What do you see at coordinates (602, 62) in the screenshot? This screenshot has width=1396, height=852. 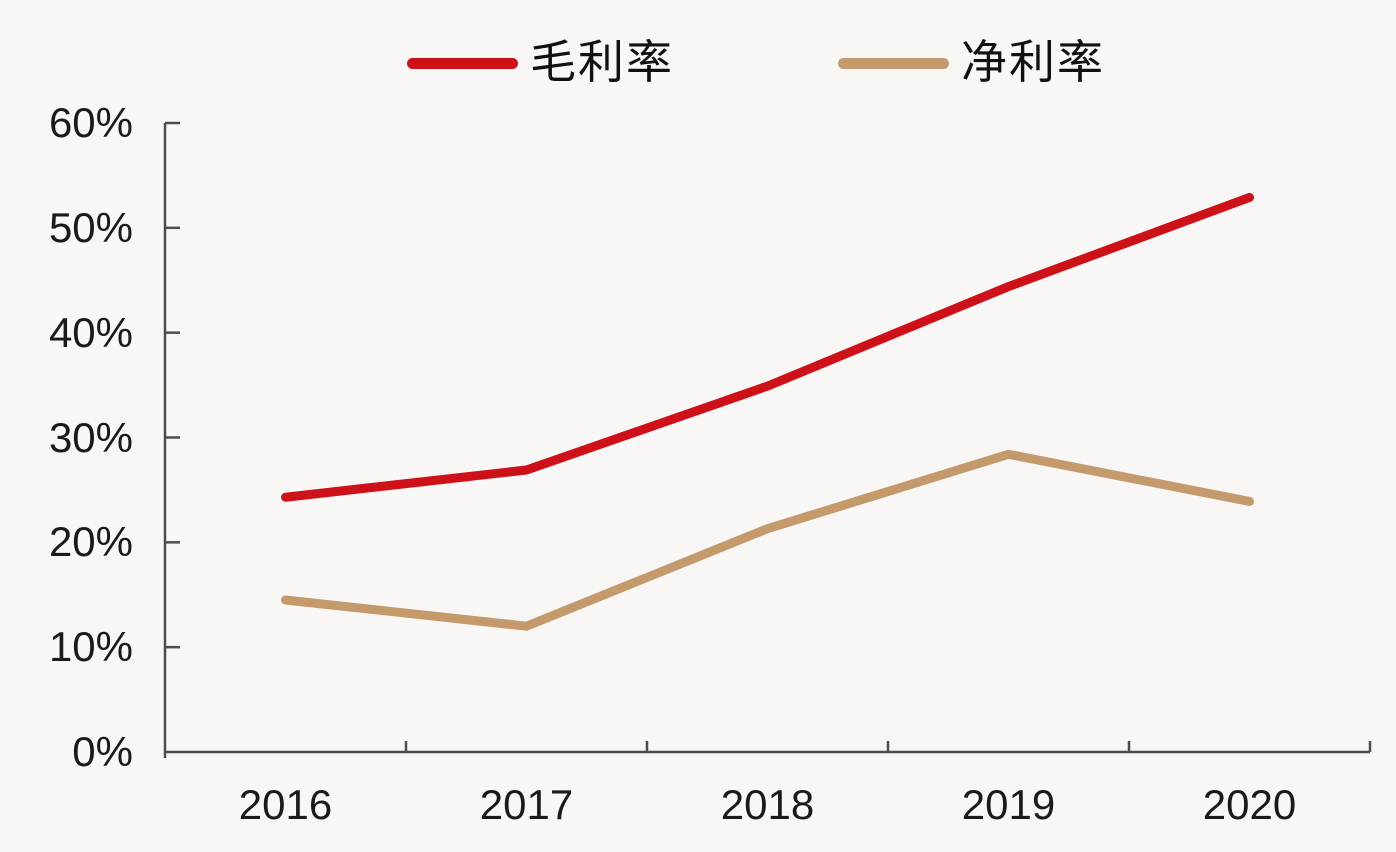 I see `gross-margin-legend-label: 毛利率` at bounding box center [602, 62].